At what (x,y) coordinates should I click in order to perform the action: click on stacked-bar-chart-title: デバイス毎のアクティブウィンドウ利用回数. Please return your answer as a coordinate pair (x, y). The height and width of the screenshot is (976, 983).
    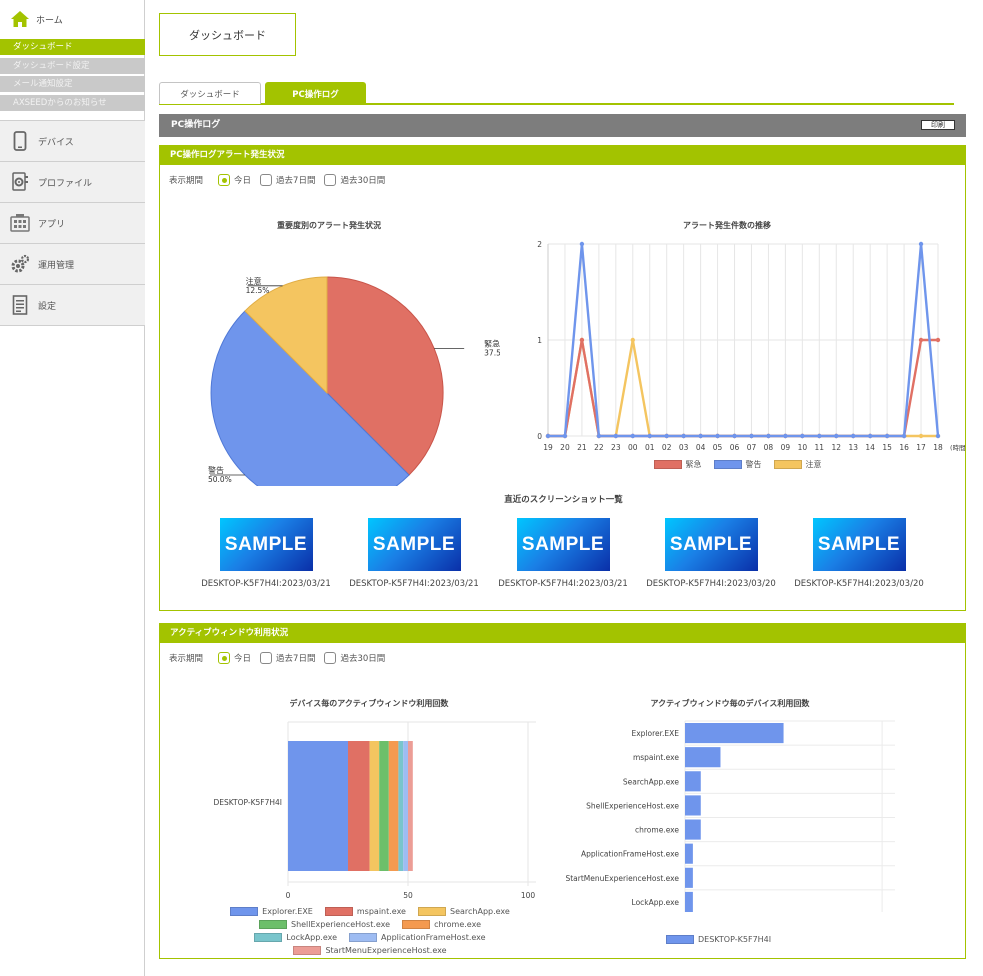
    Looking at the image, I should click on (369, 703).